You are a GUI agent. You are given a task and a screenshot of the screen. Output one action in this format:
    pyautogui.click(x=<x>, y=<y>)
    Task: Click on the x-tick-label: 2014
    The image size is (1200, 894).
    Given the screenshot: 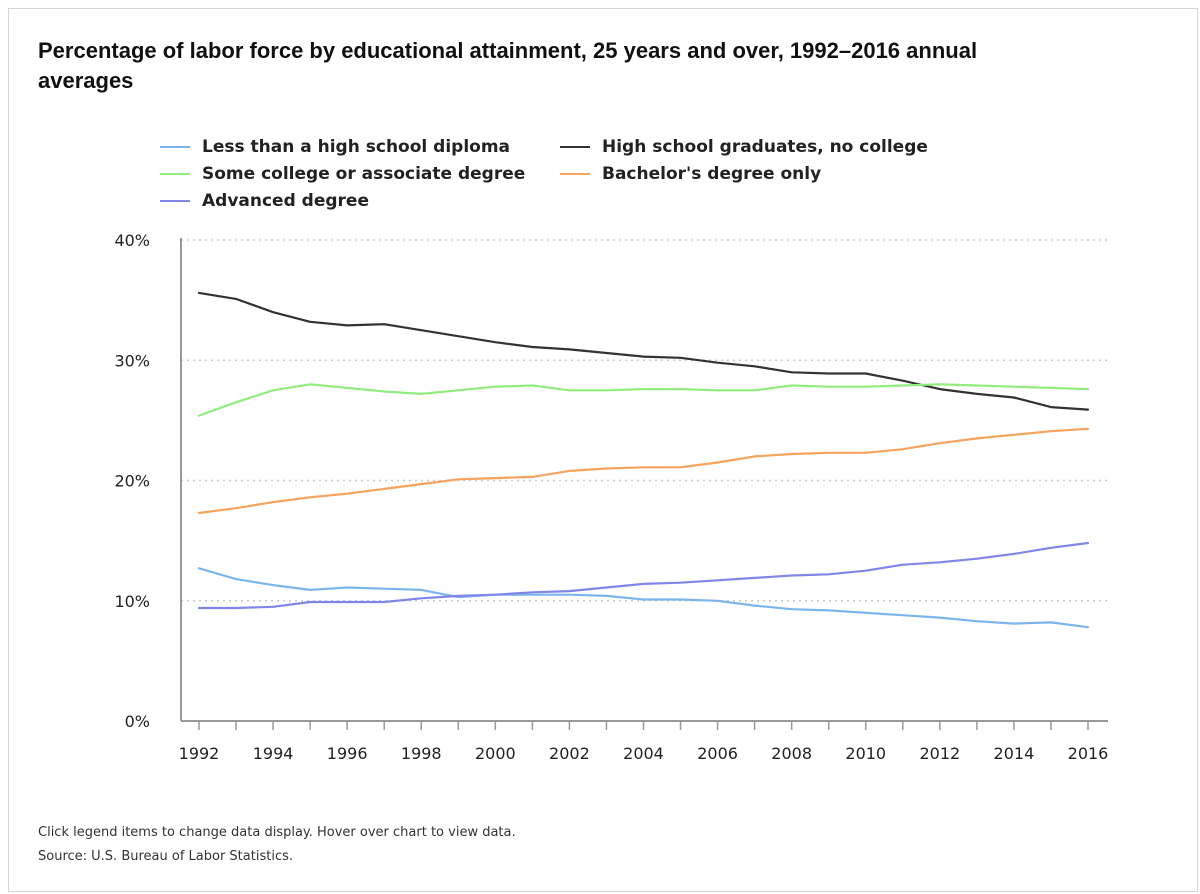 What is the action you would take?
    pyautogui.click(x=1014, y=753)
    